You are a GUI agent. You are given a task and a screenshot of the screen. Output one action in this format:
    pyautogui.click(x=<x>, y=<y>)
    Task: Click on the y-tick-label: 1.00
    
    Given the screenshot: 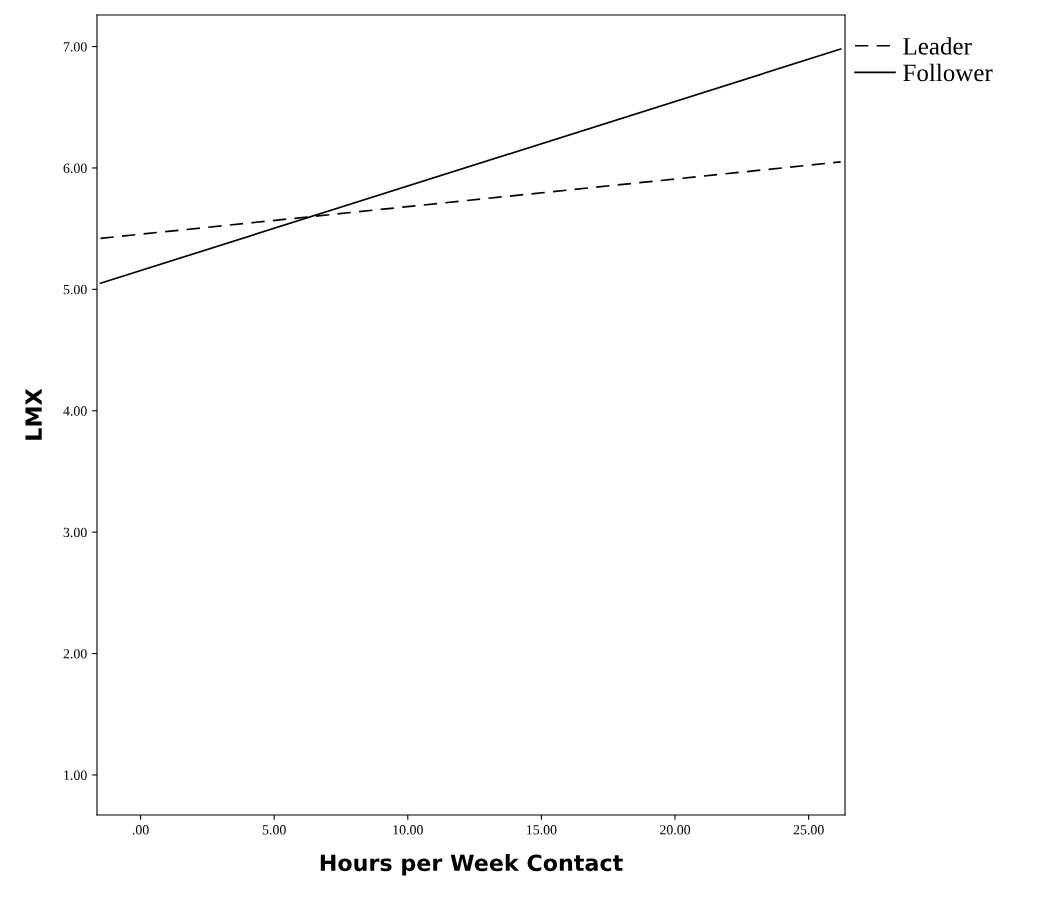 What is the action you would take?
    pyautogui.click(x=75, y=775)
    